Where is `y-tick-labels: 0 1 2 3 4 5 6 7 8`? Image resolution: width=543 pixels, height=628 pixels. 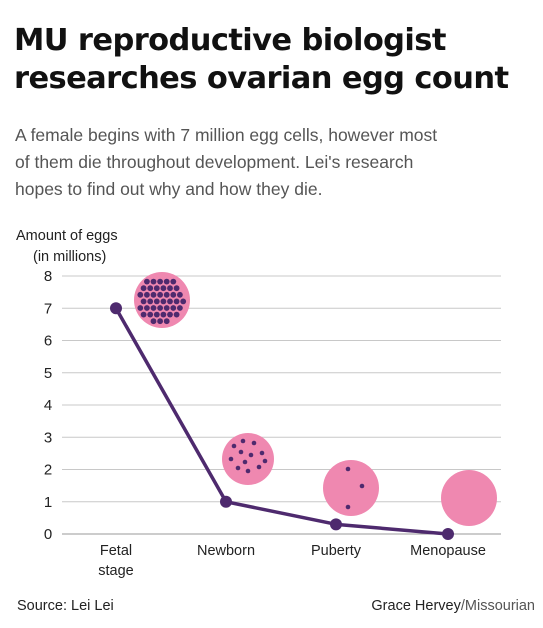
y-tick-labels: 0 1 2 3 4 5 6 7 8 is located at coordinates (48, 405).